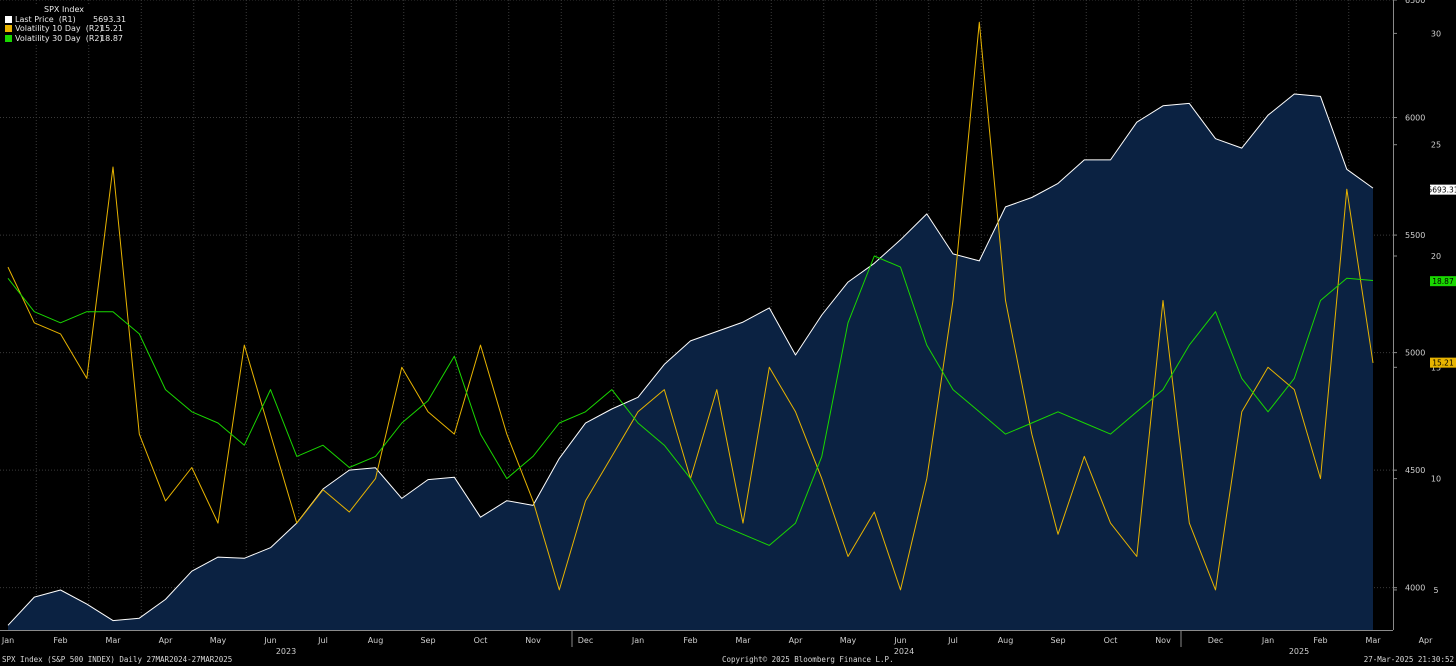 The height and width of the screenshot is (666, 1456). Describe the element at coordinates (111, 38) in the screenshot. I see `legend-value: 18.87` at that location.